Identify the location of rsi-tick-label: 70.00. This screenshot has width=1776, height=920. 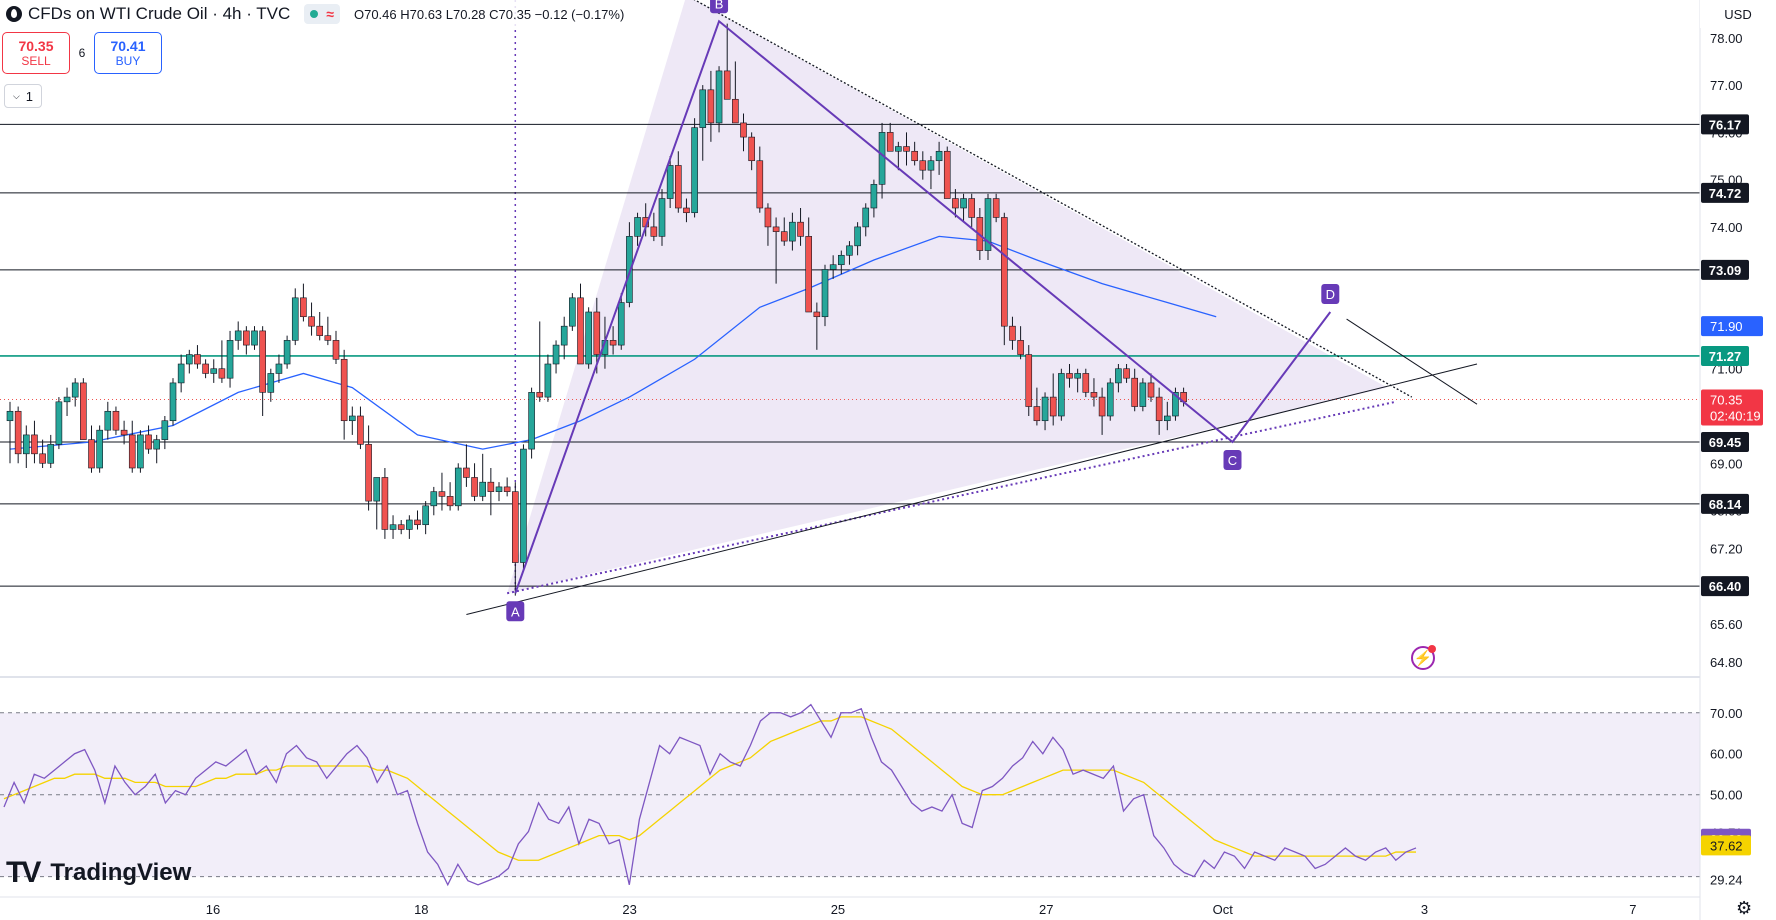
(1726, 713).